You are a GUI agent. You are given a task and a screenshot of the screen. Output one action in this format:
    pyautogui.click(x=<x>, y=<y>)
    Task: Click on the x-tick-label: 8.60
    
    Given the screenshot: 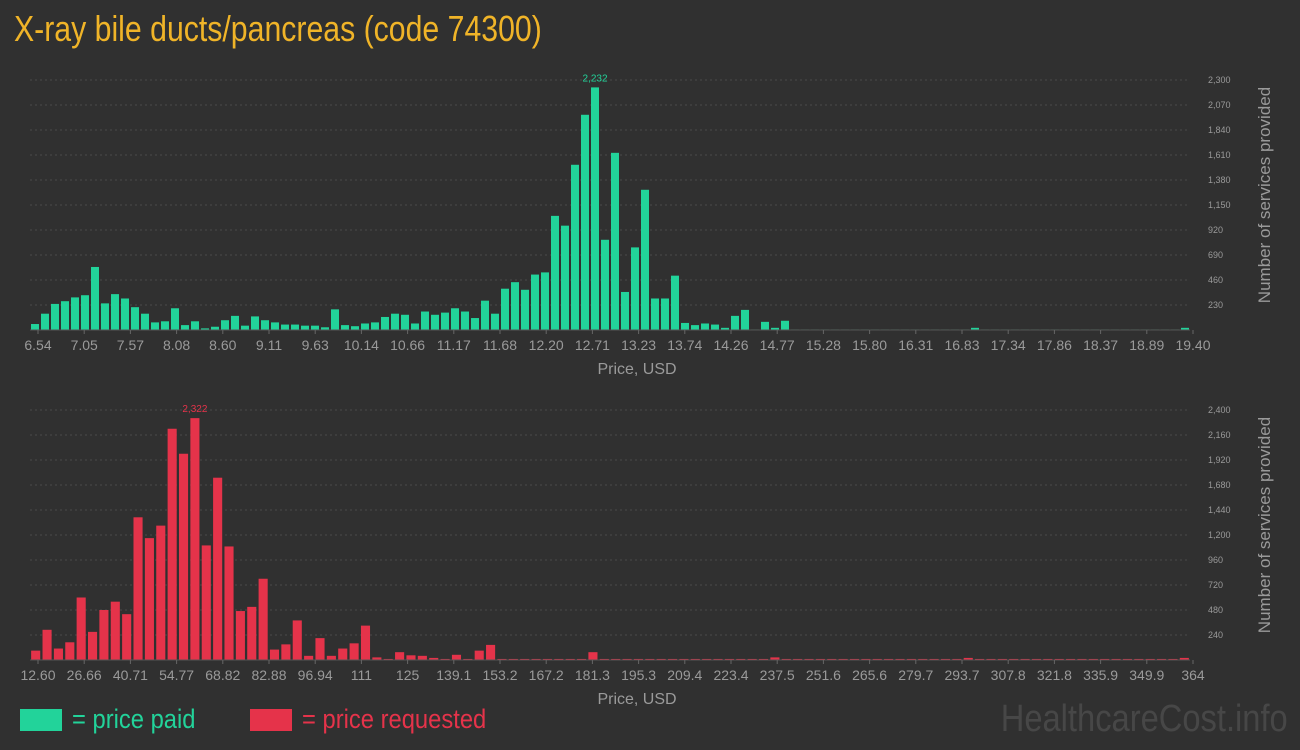 What is the action you would take?
    pyautogui.click(x=222, y=345)
    